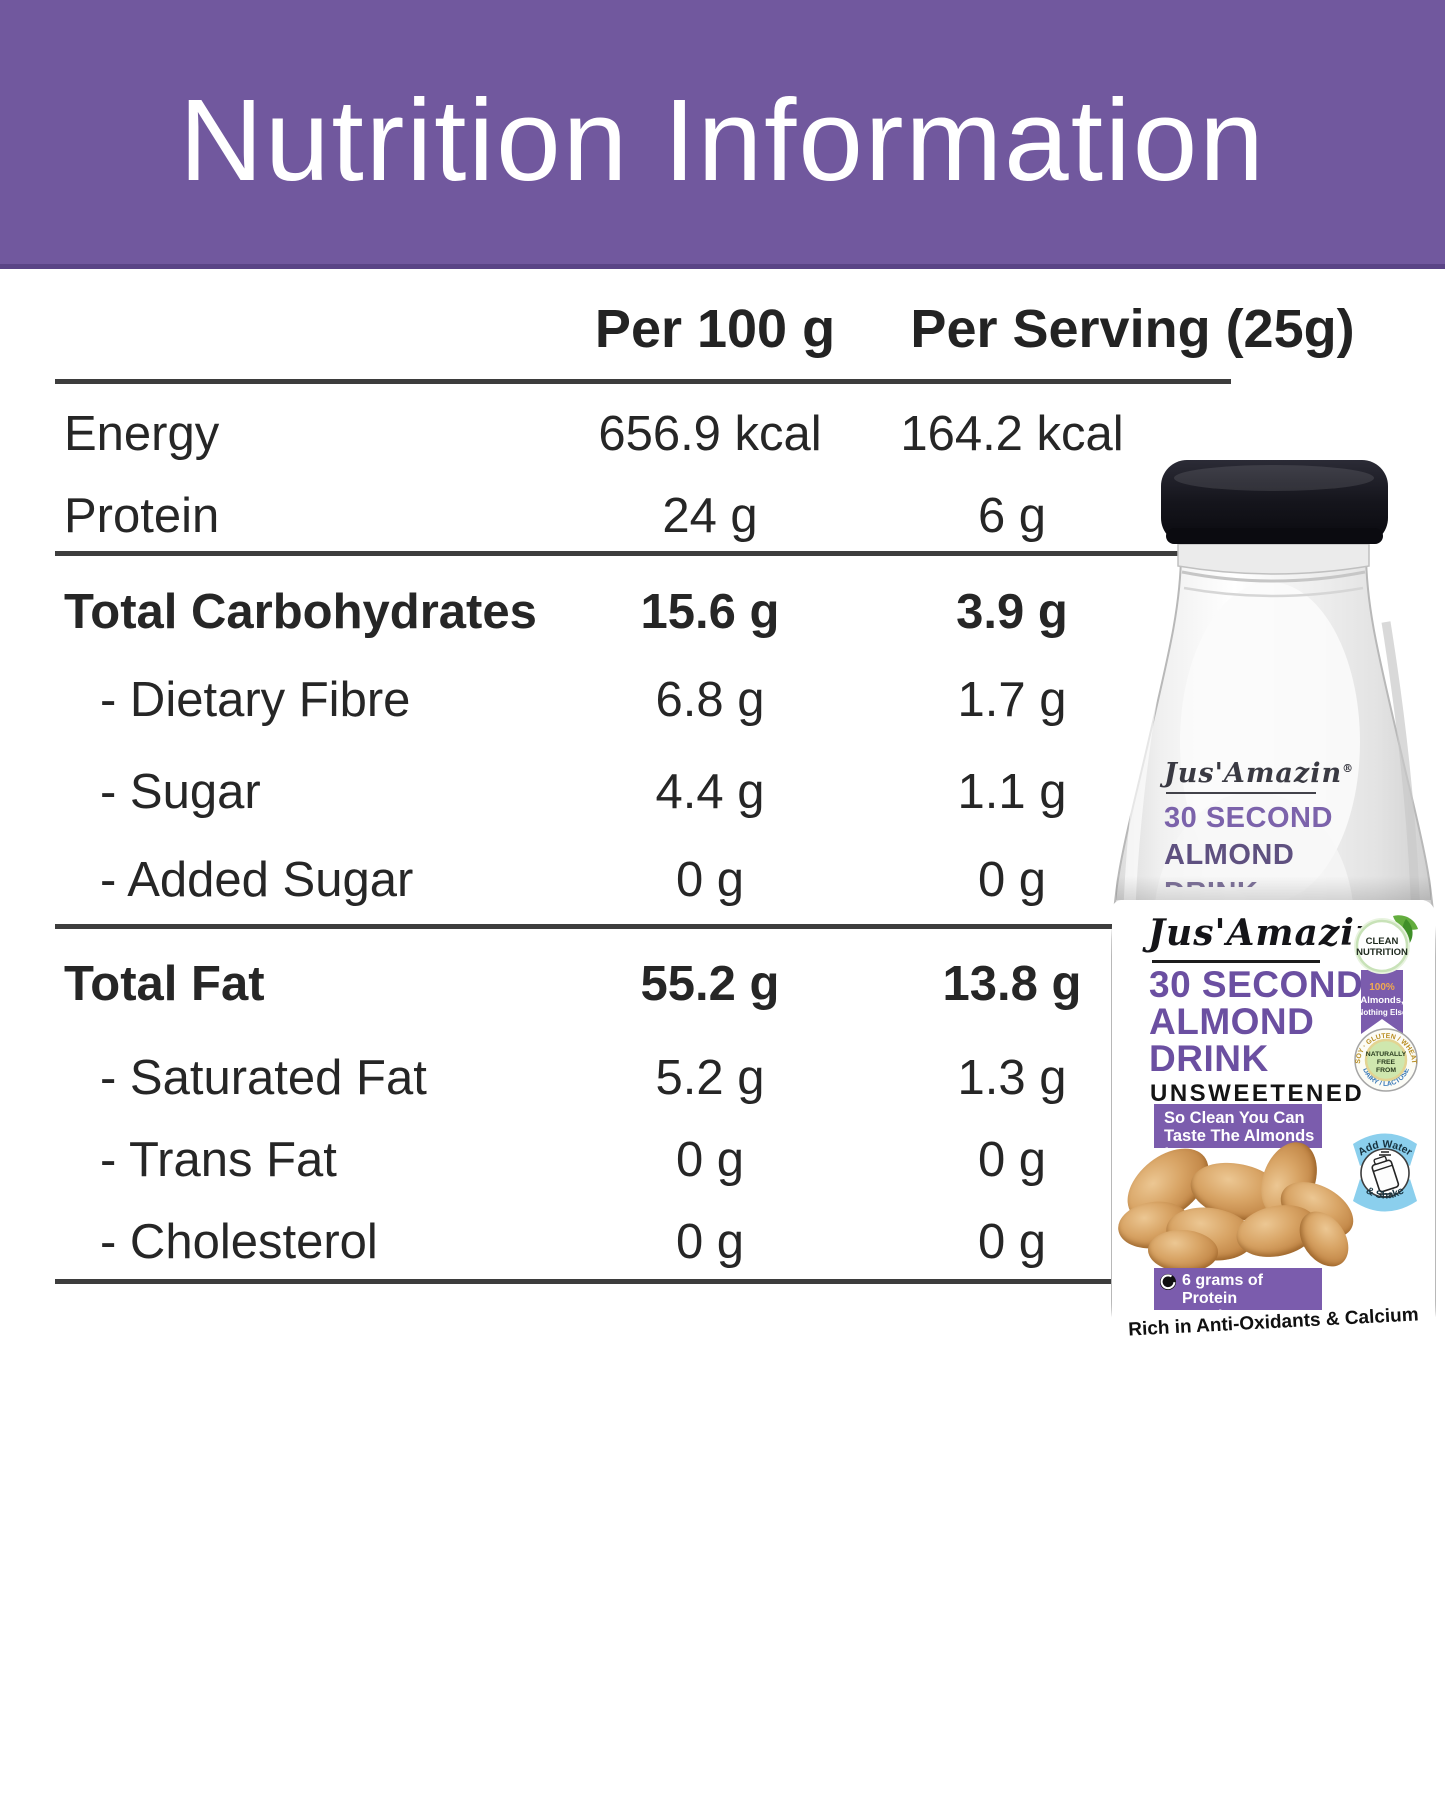 The width and height of the screenshot is (1445, 1794). What do you see at coordinates (1238, 1133) in the screenshot?
I see `tagline-box: So Clean You Can Taste The Almonds !` at bounding box center [1238, 1133].